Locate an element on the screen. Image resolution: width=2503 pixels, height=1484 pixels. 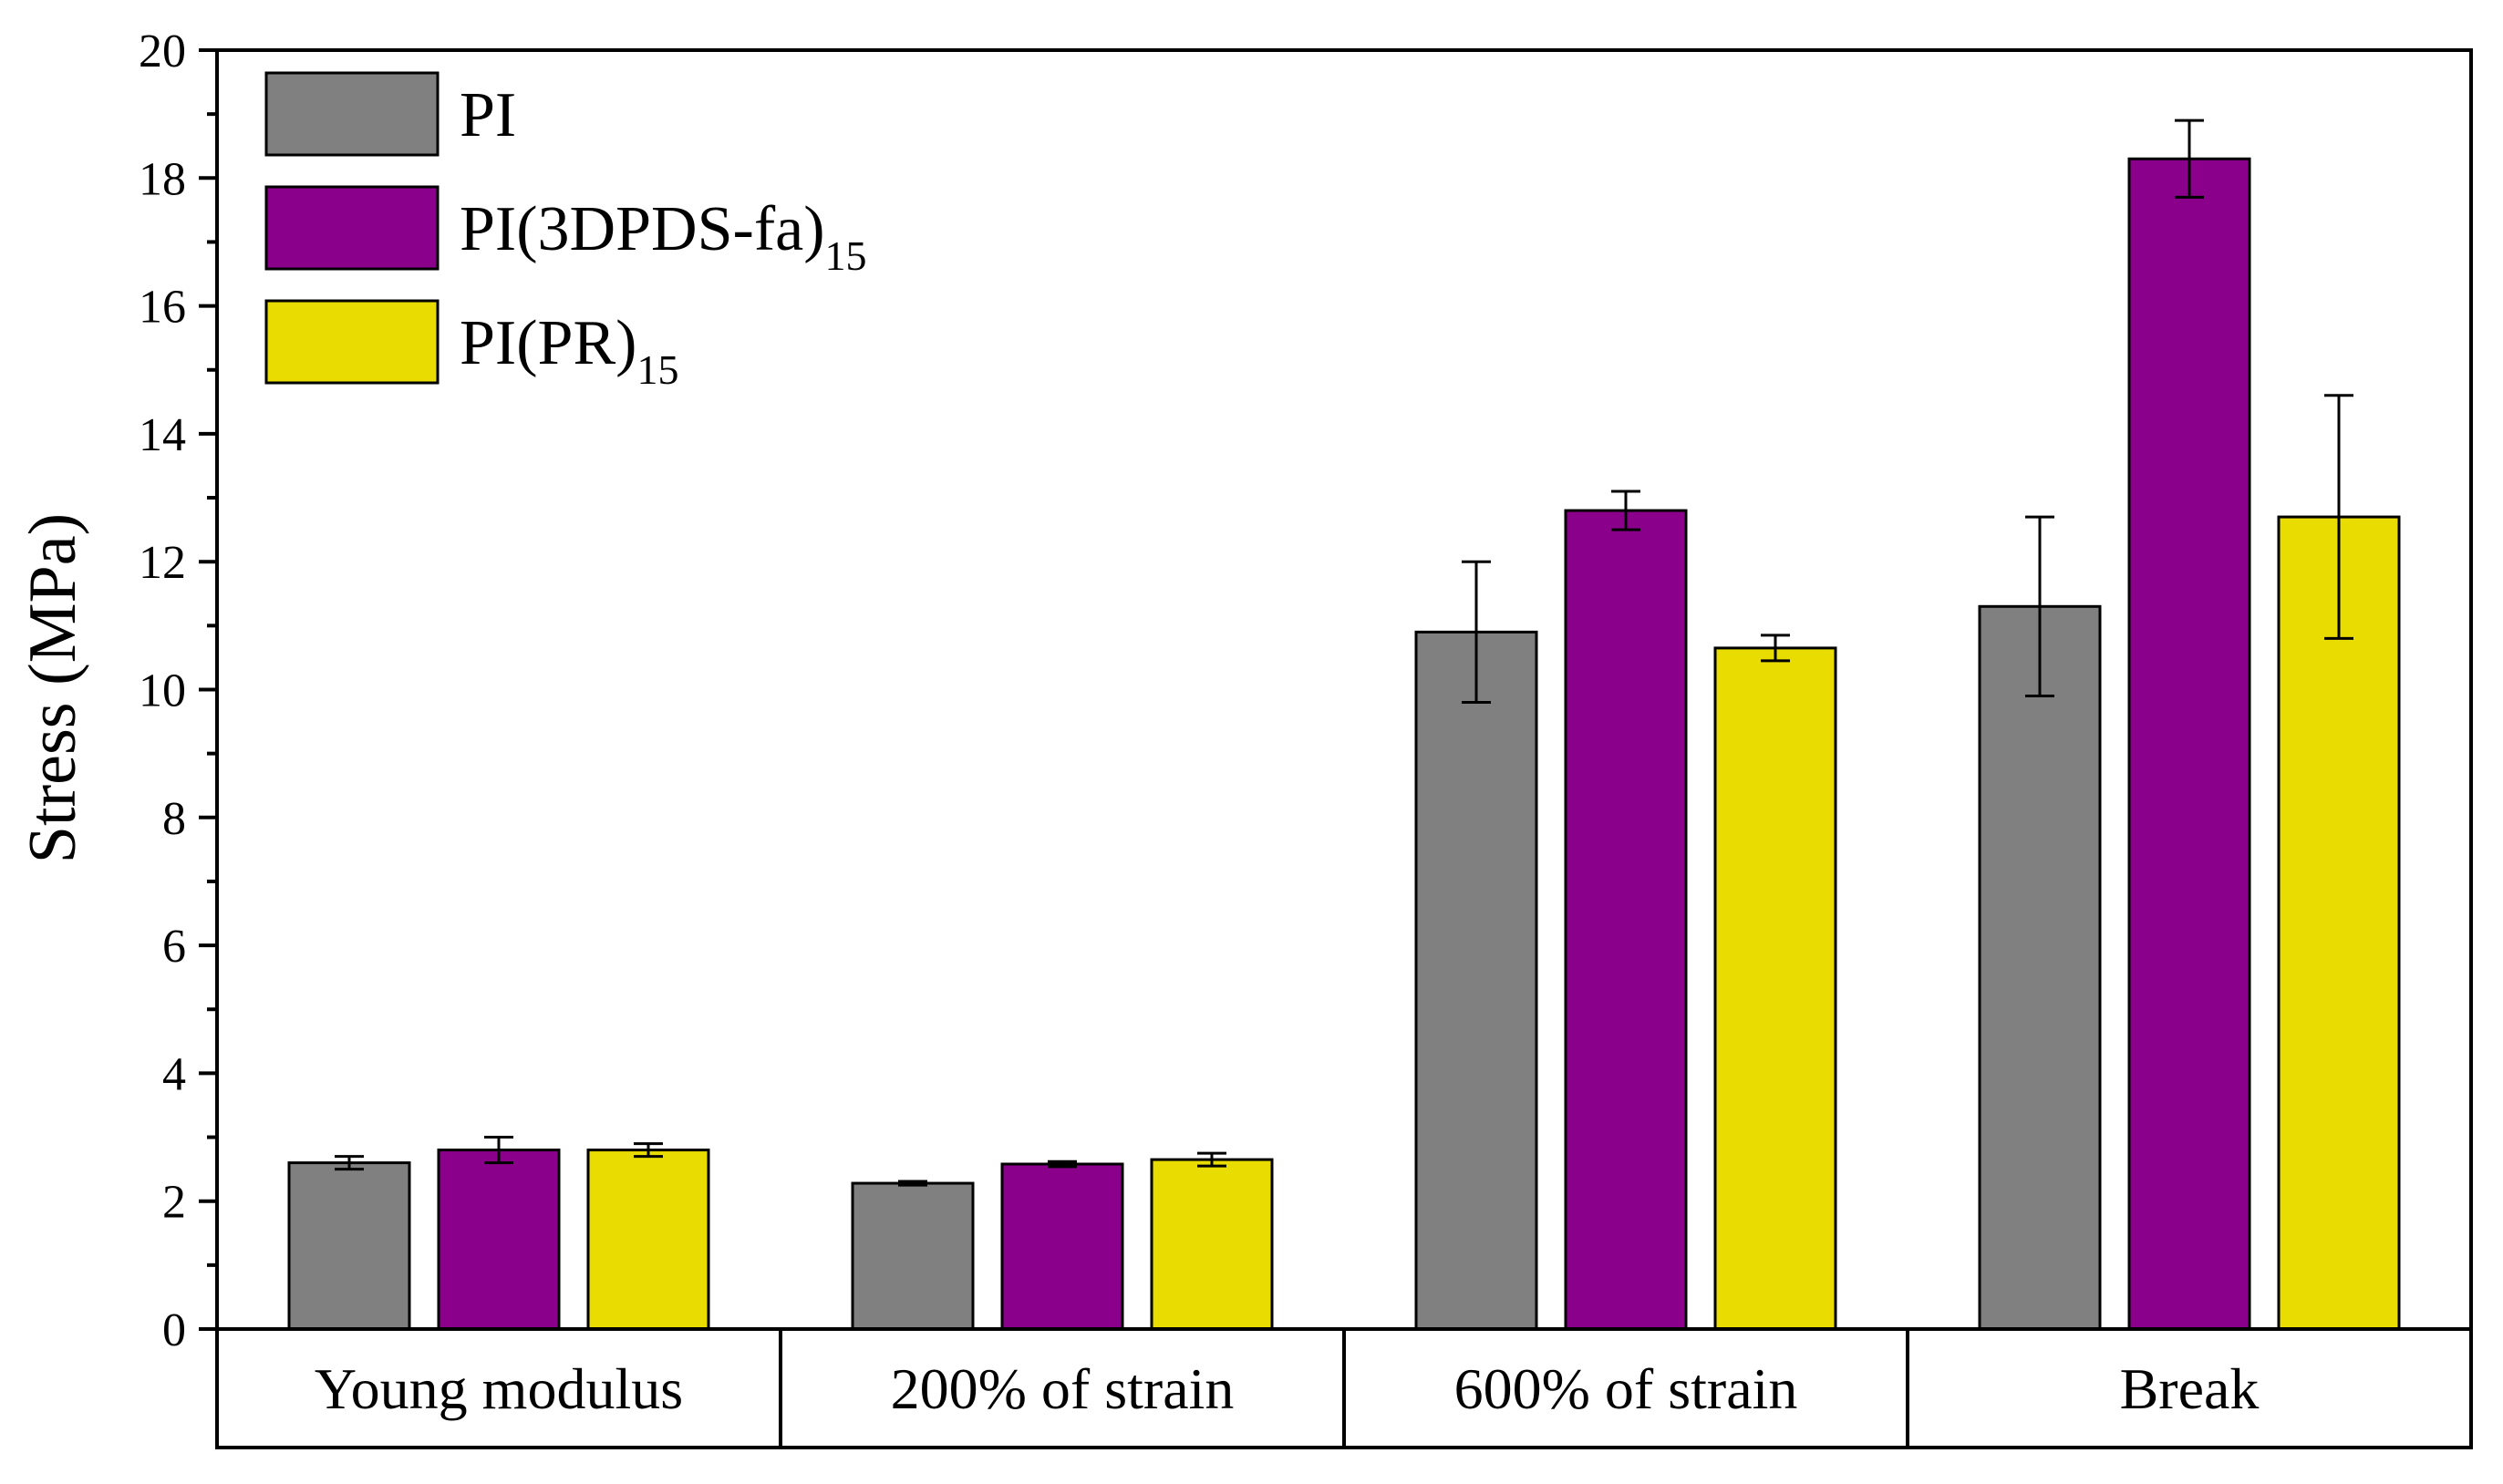
category-label: Break is located at coordinates (2190, 1388).